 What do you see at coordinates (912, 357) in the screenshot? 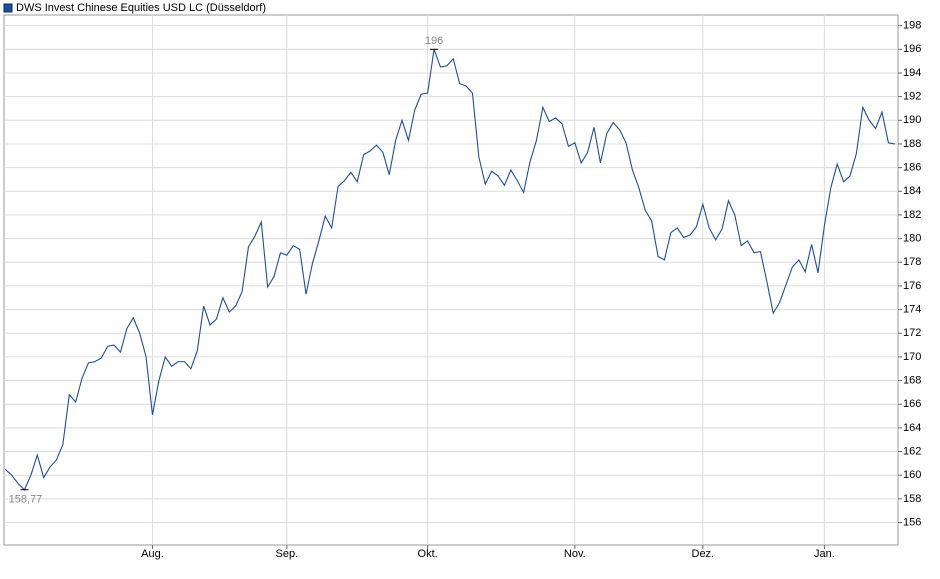
I see `y-tick-label: 170` at bounding box center [912, 357].